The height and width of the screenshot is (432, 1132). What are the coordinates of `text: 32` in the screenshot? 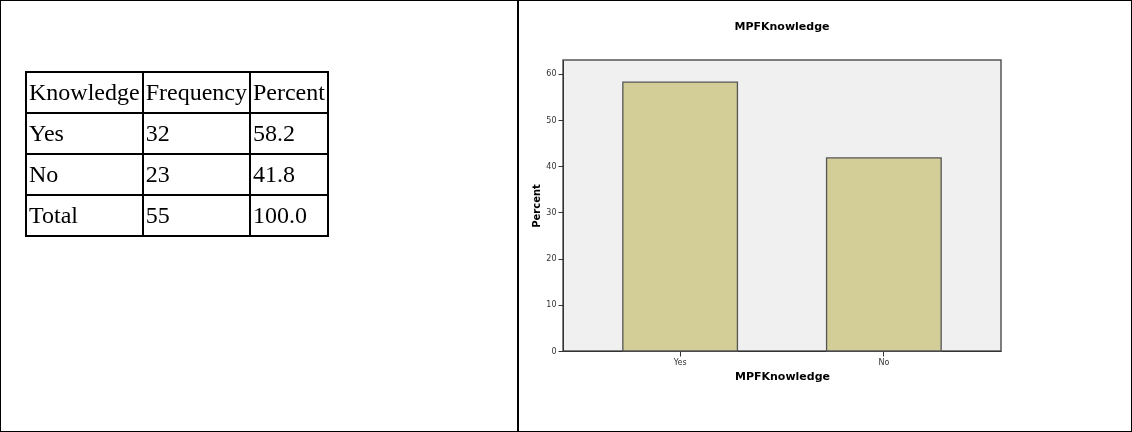 It's located at (157, 133).